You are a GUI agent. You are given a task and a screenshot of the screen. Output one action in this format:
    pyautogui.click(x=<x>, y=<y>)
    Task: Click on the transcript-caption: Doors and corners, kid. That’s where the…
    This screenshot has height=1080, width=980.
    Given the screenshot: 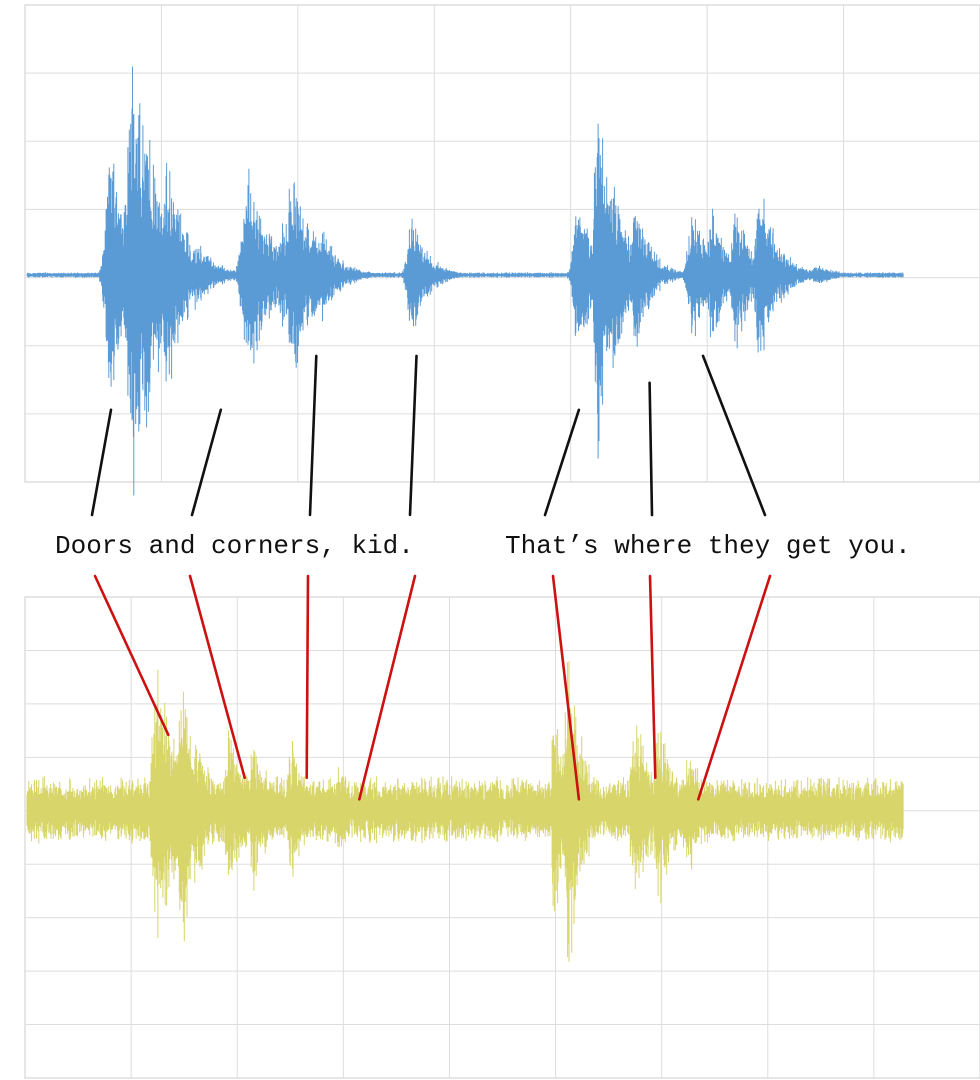 What is the action you would take?
    pyautogui.click(x=490, y=548)
    